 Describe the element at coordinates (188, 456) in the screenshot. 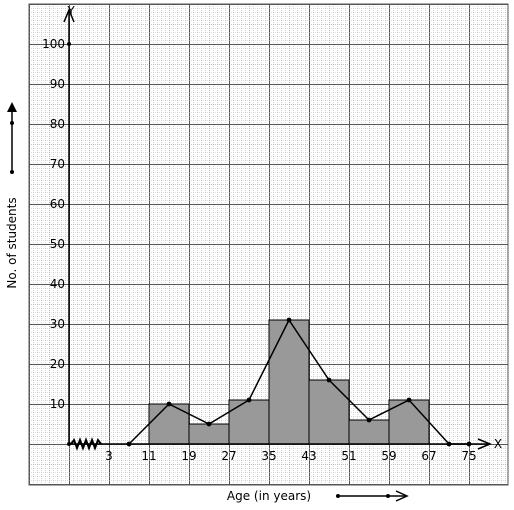

I see `x-tick-label: 19` at that location.